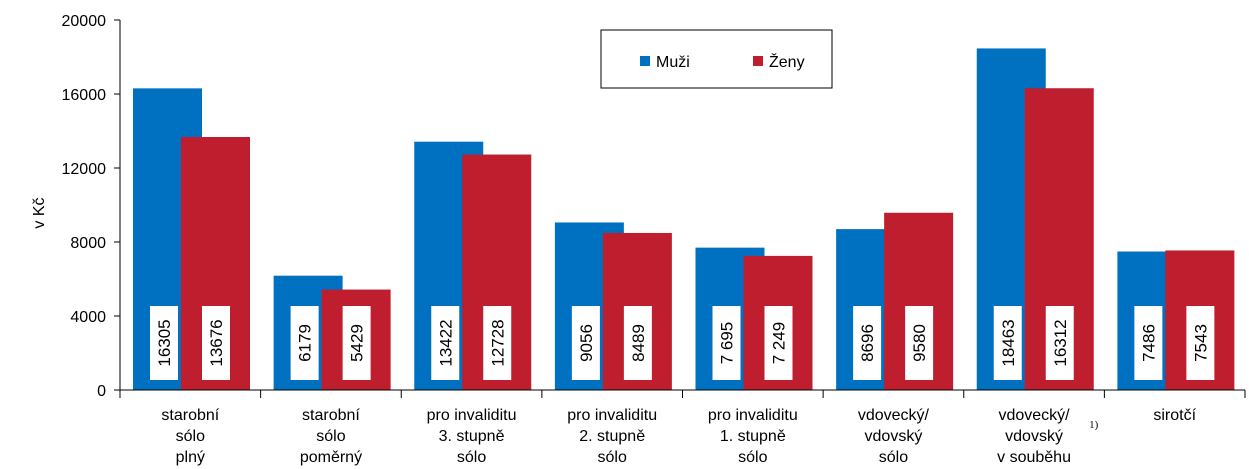  I want to click on legend-label: Ženy, so click(787, 61).